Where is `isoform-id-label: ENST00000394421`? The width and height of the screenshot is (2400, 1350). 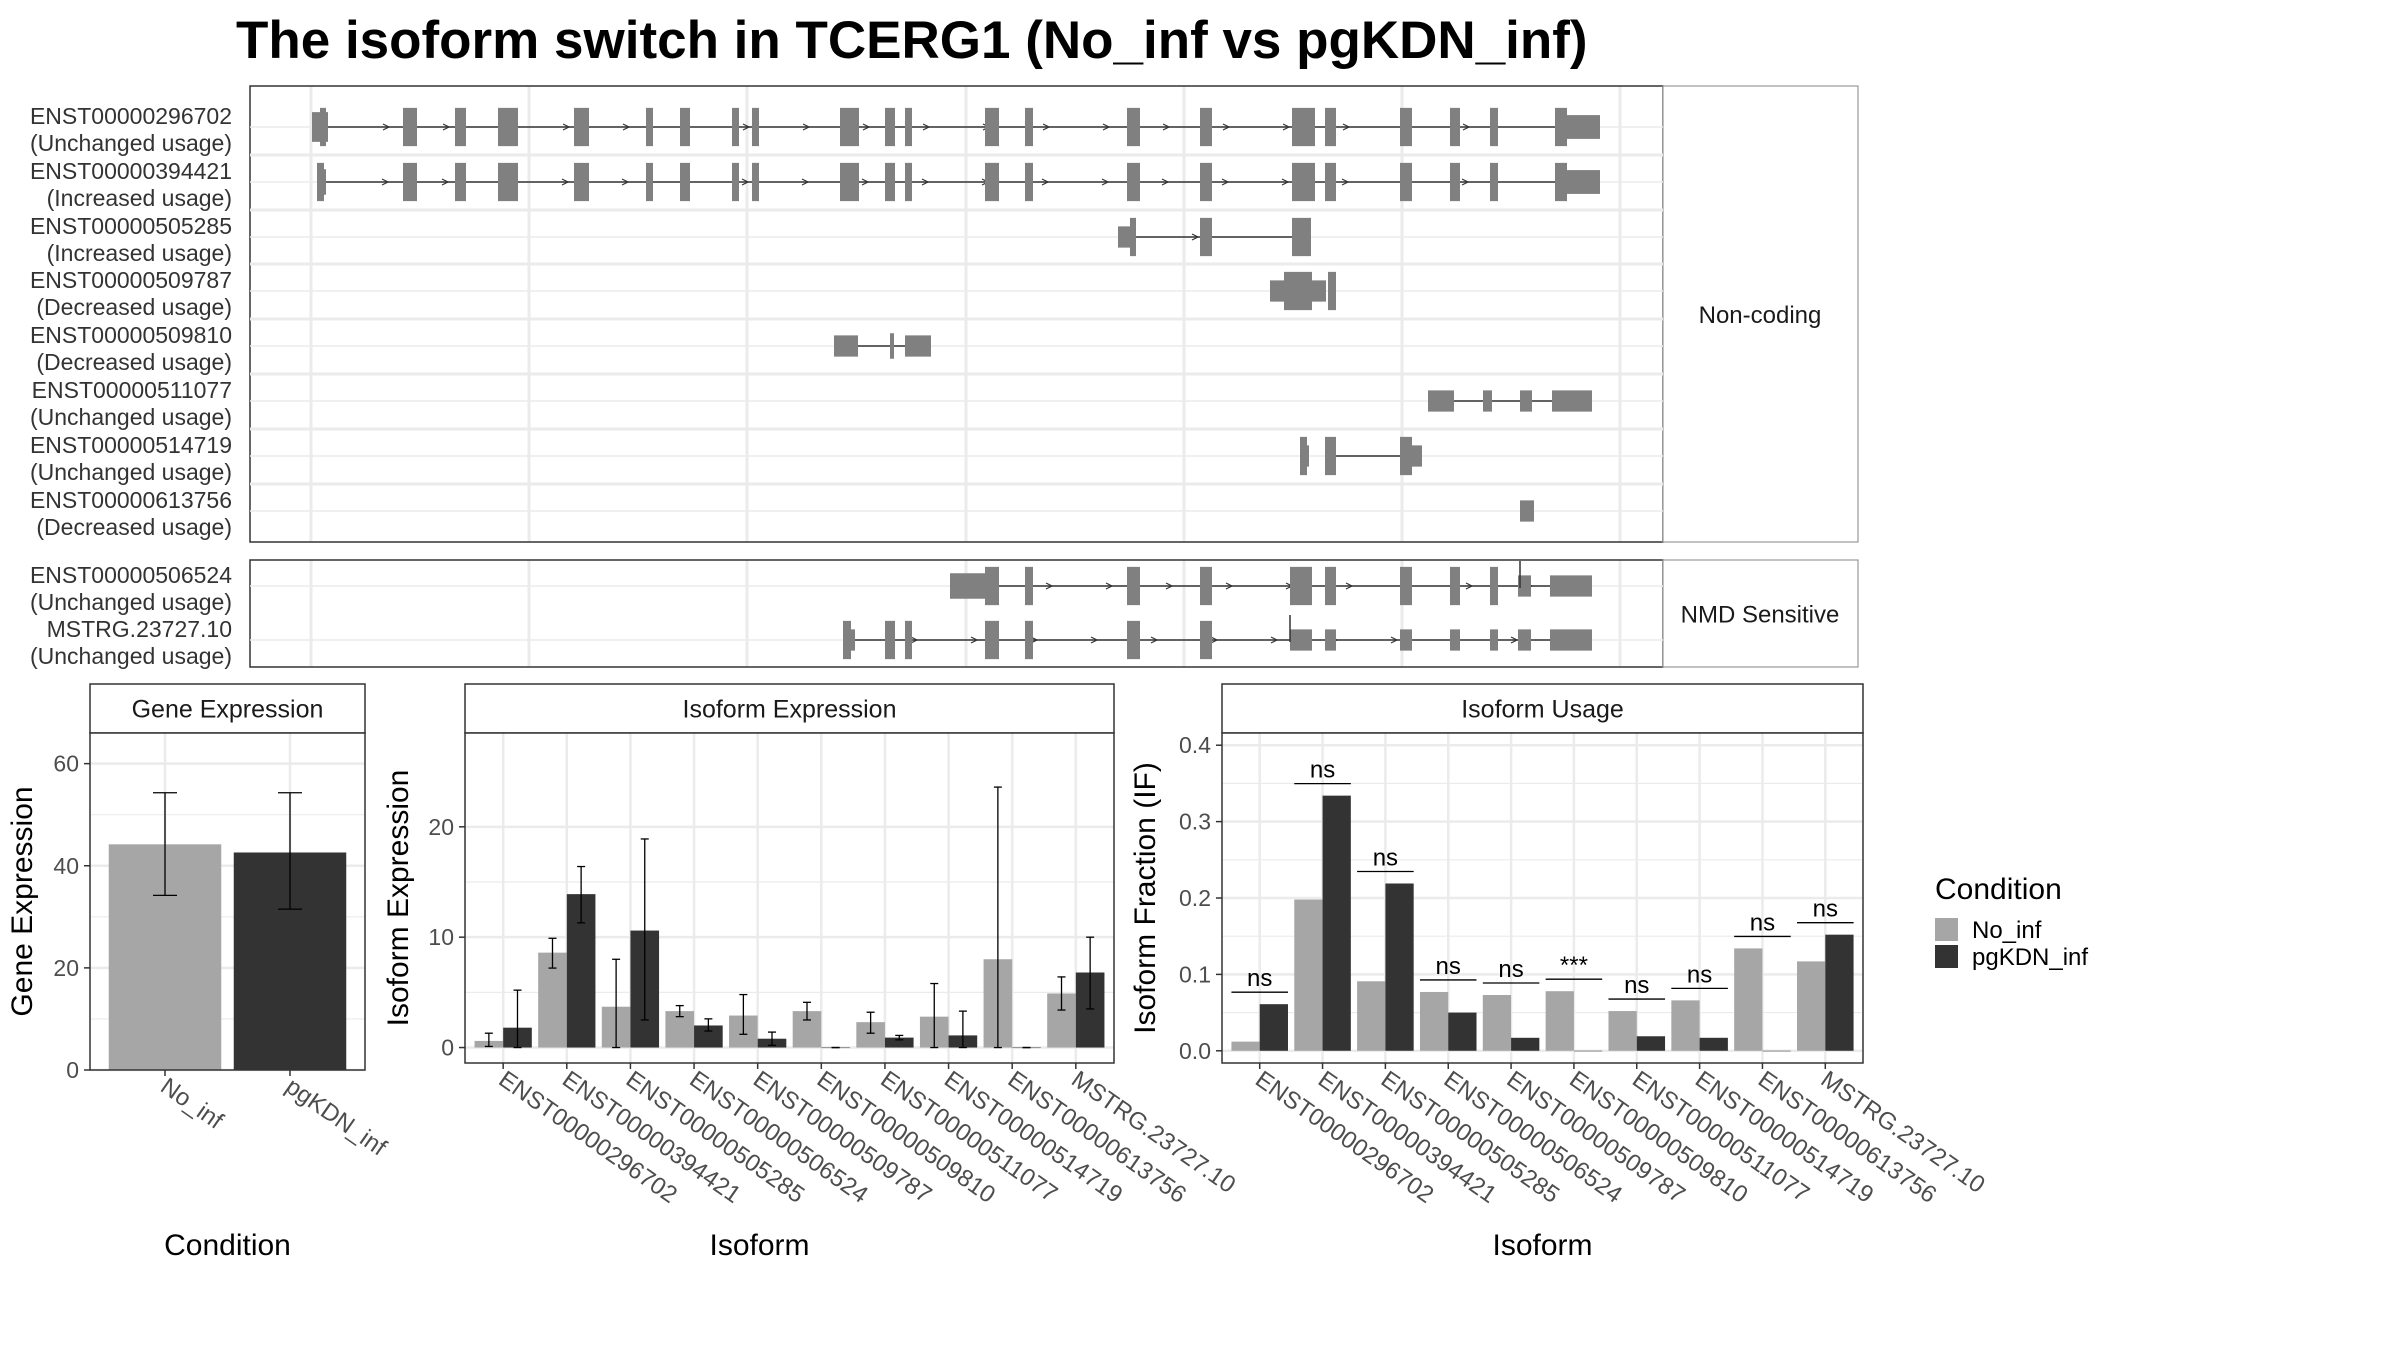
isoform-id-label: ENST00000394421 is located at coordinates (131, 171).